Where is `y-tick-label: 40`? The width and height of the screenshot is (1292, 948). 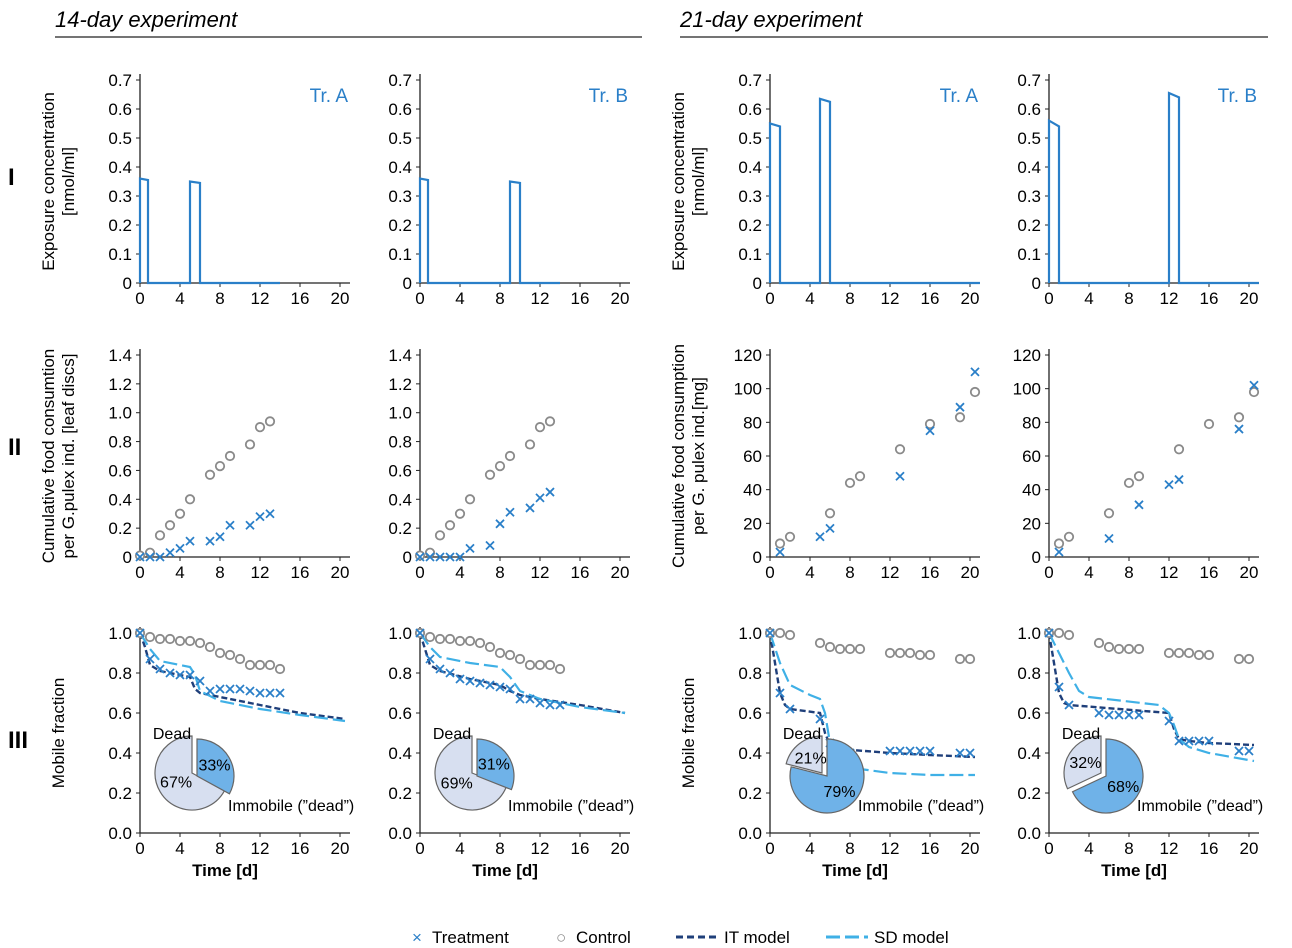
y-tick-label: 40 is located at coordinates (1031, 490).